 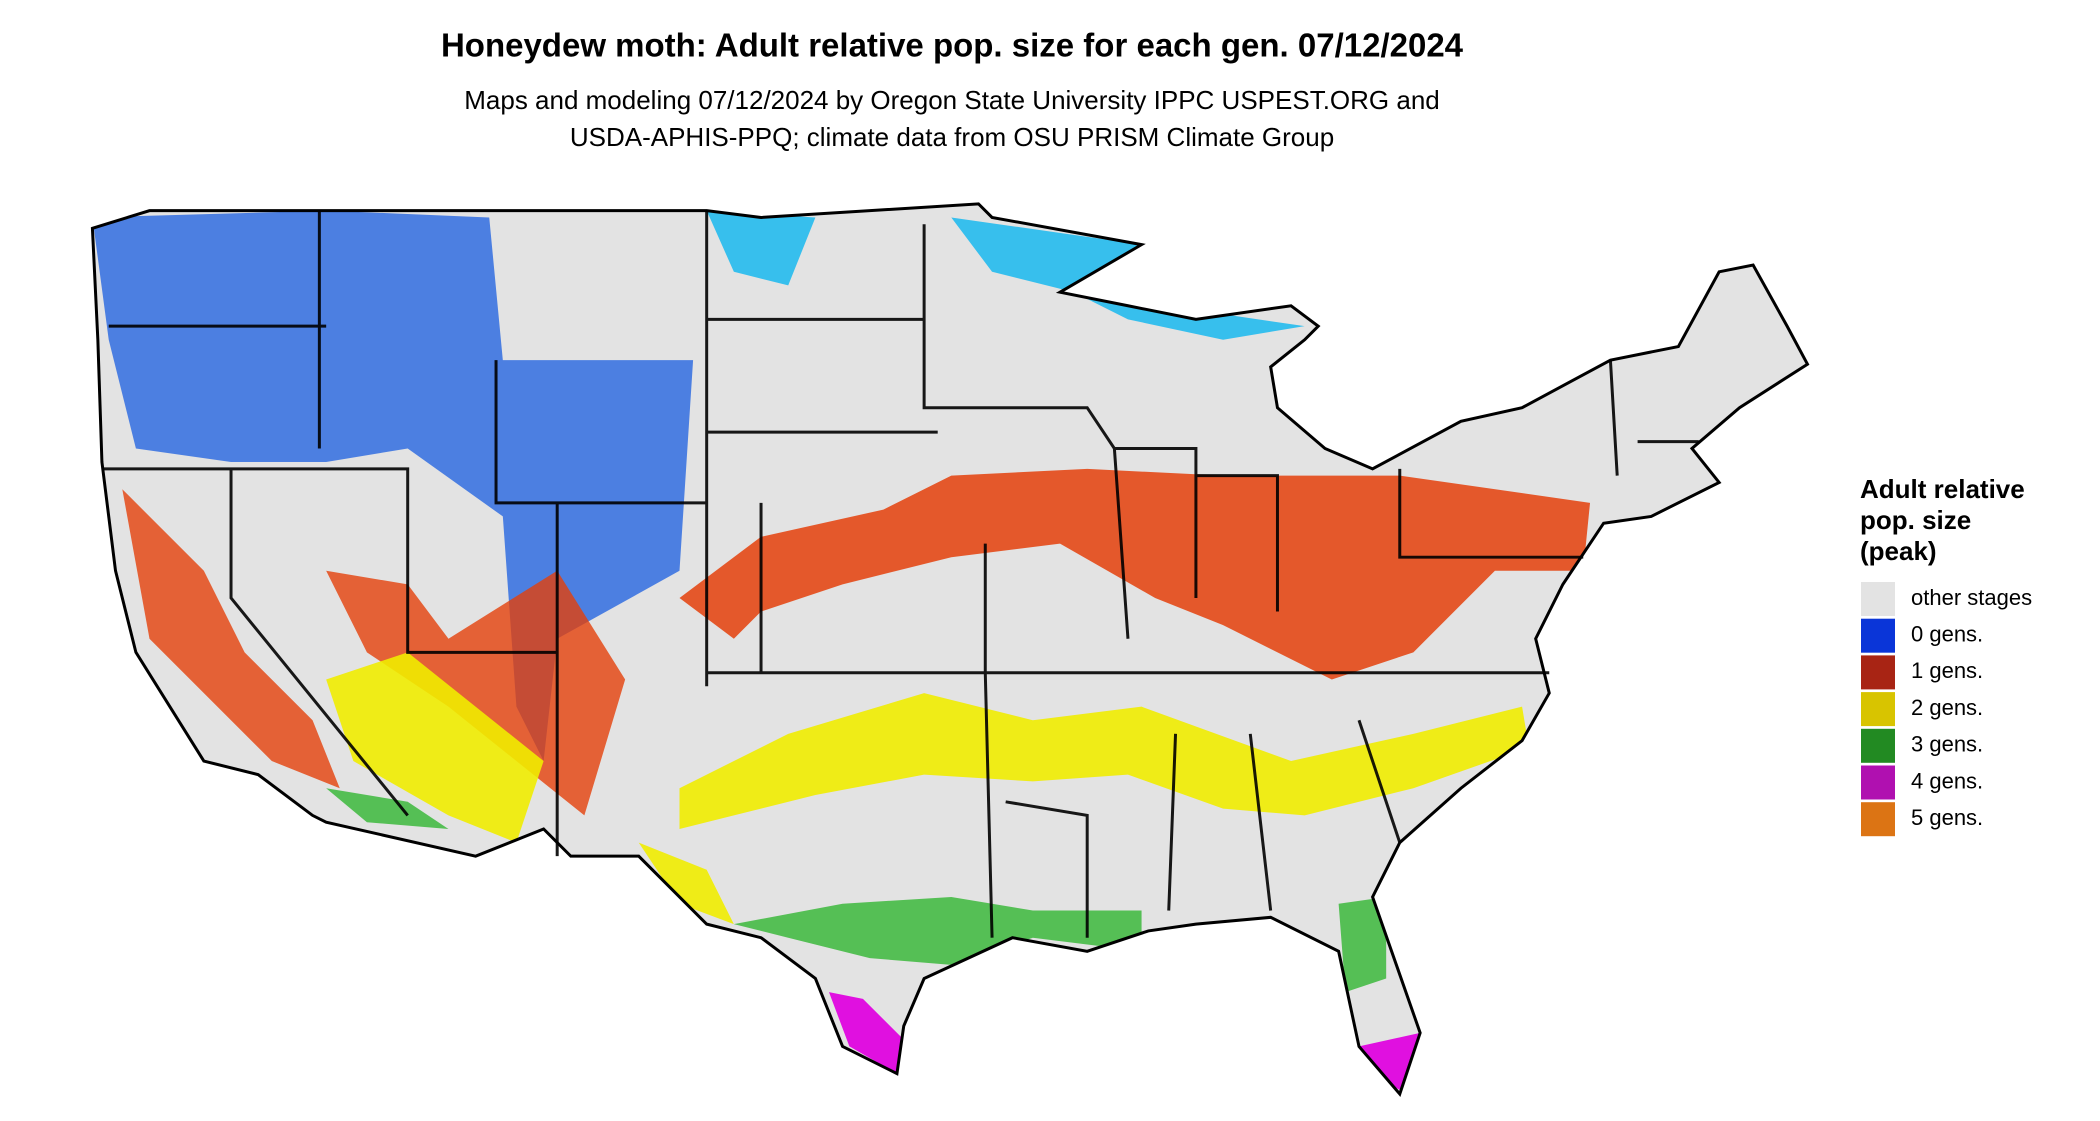 I want to click on legend-label: other stages, so click(x=1971, y=597).